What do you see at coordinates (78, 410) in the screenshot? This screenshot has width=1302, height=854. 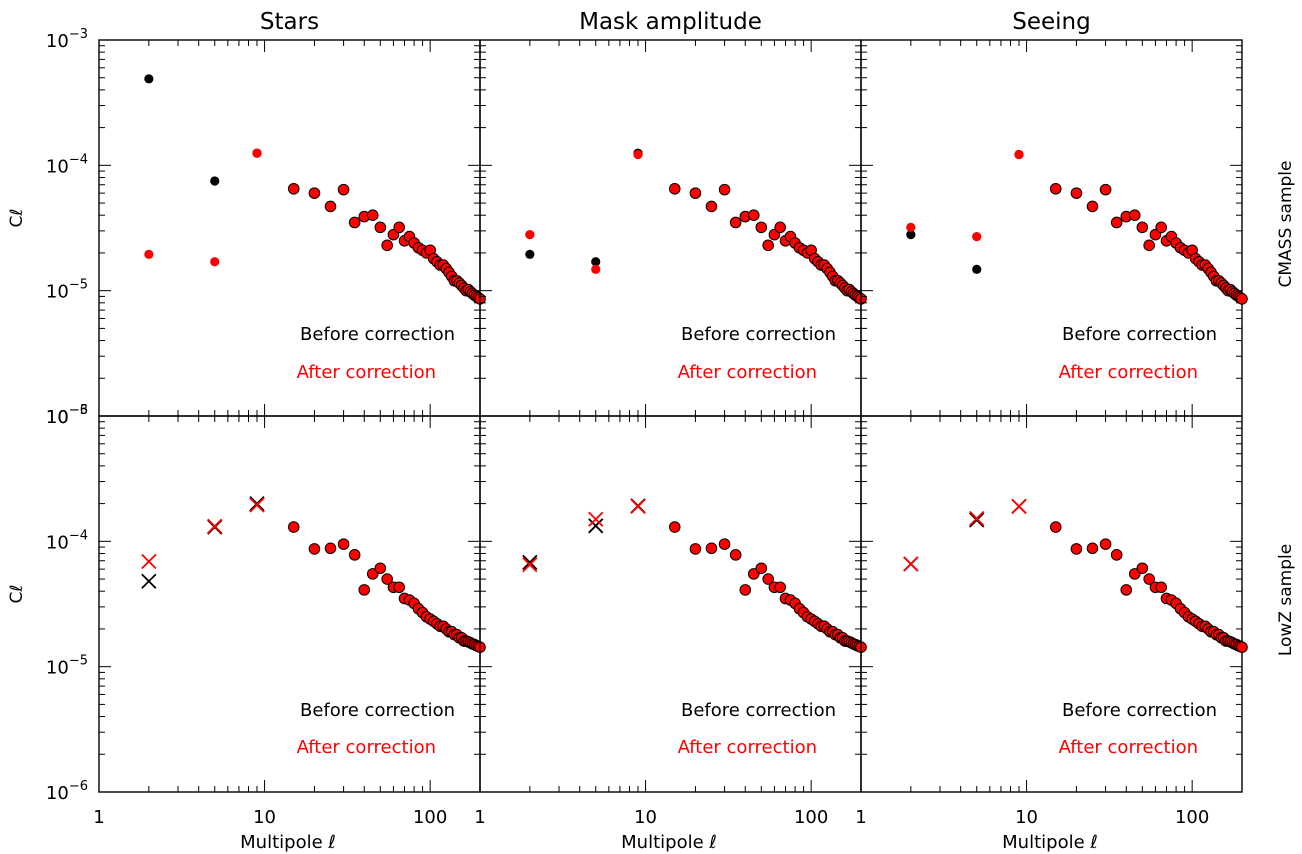 I see `y-tick-label-exponent: −6` at bounding box center [78, 410].